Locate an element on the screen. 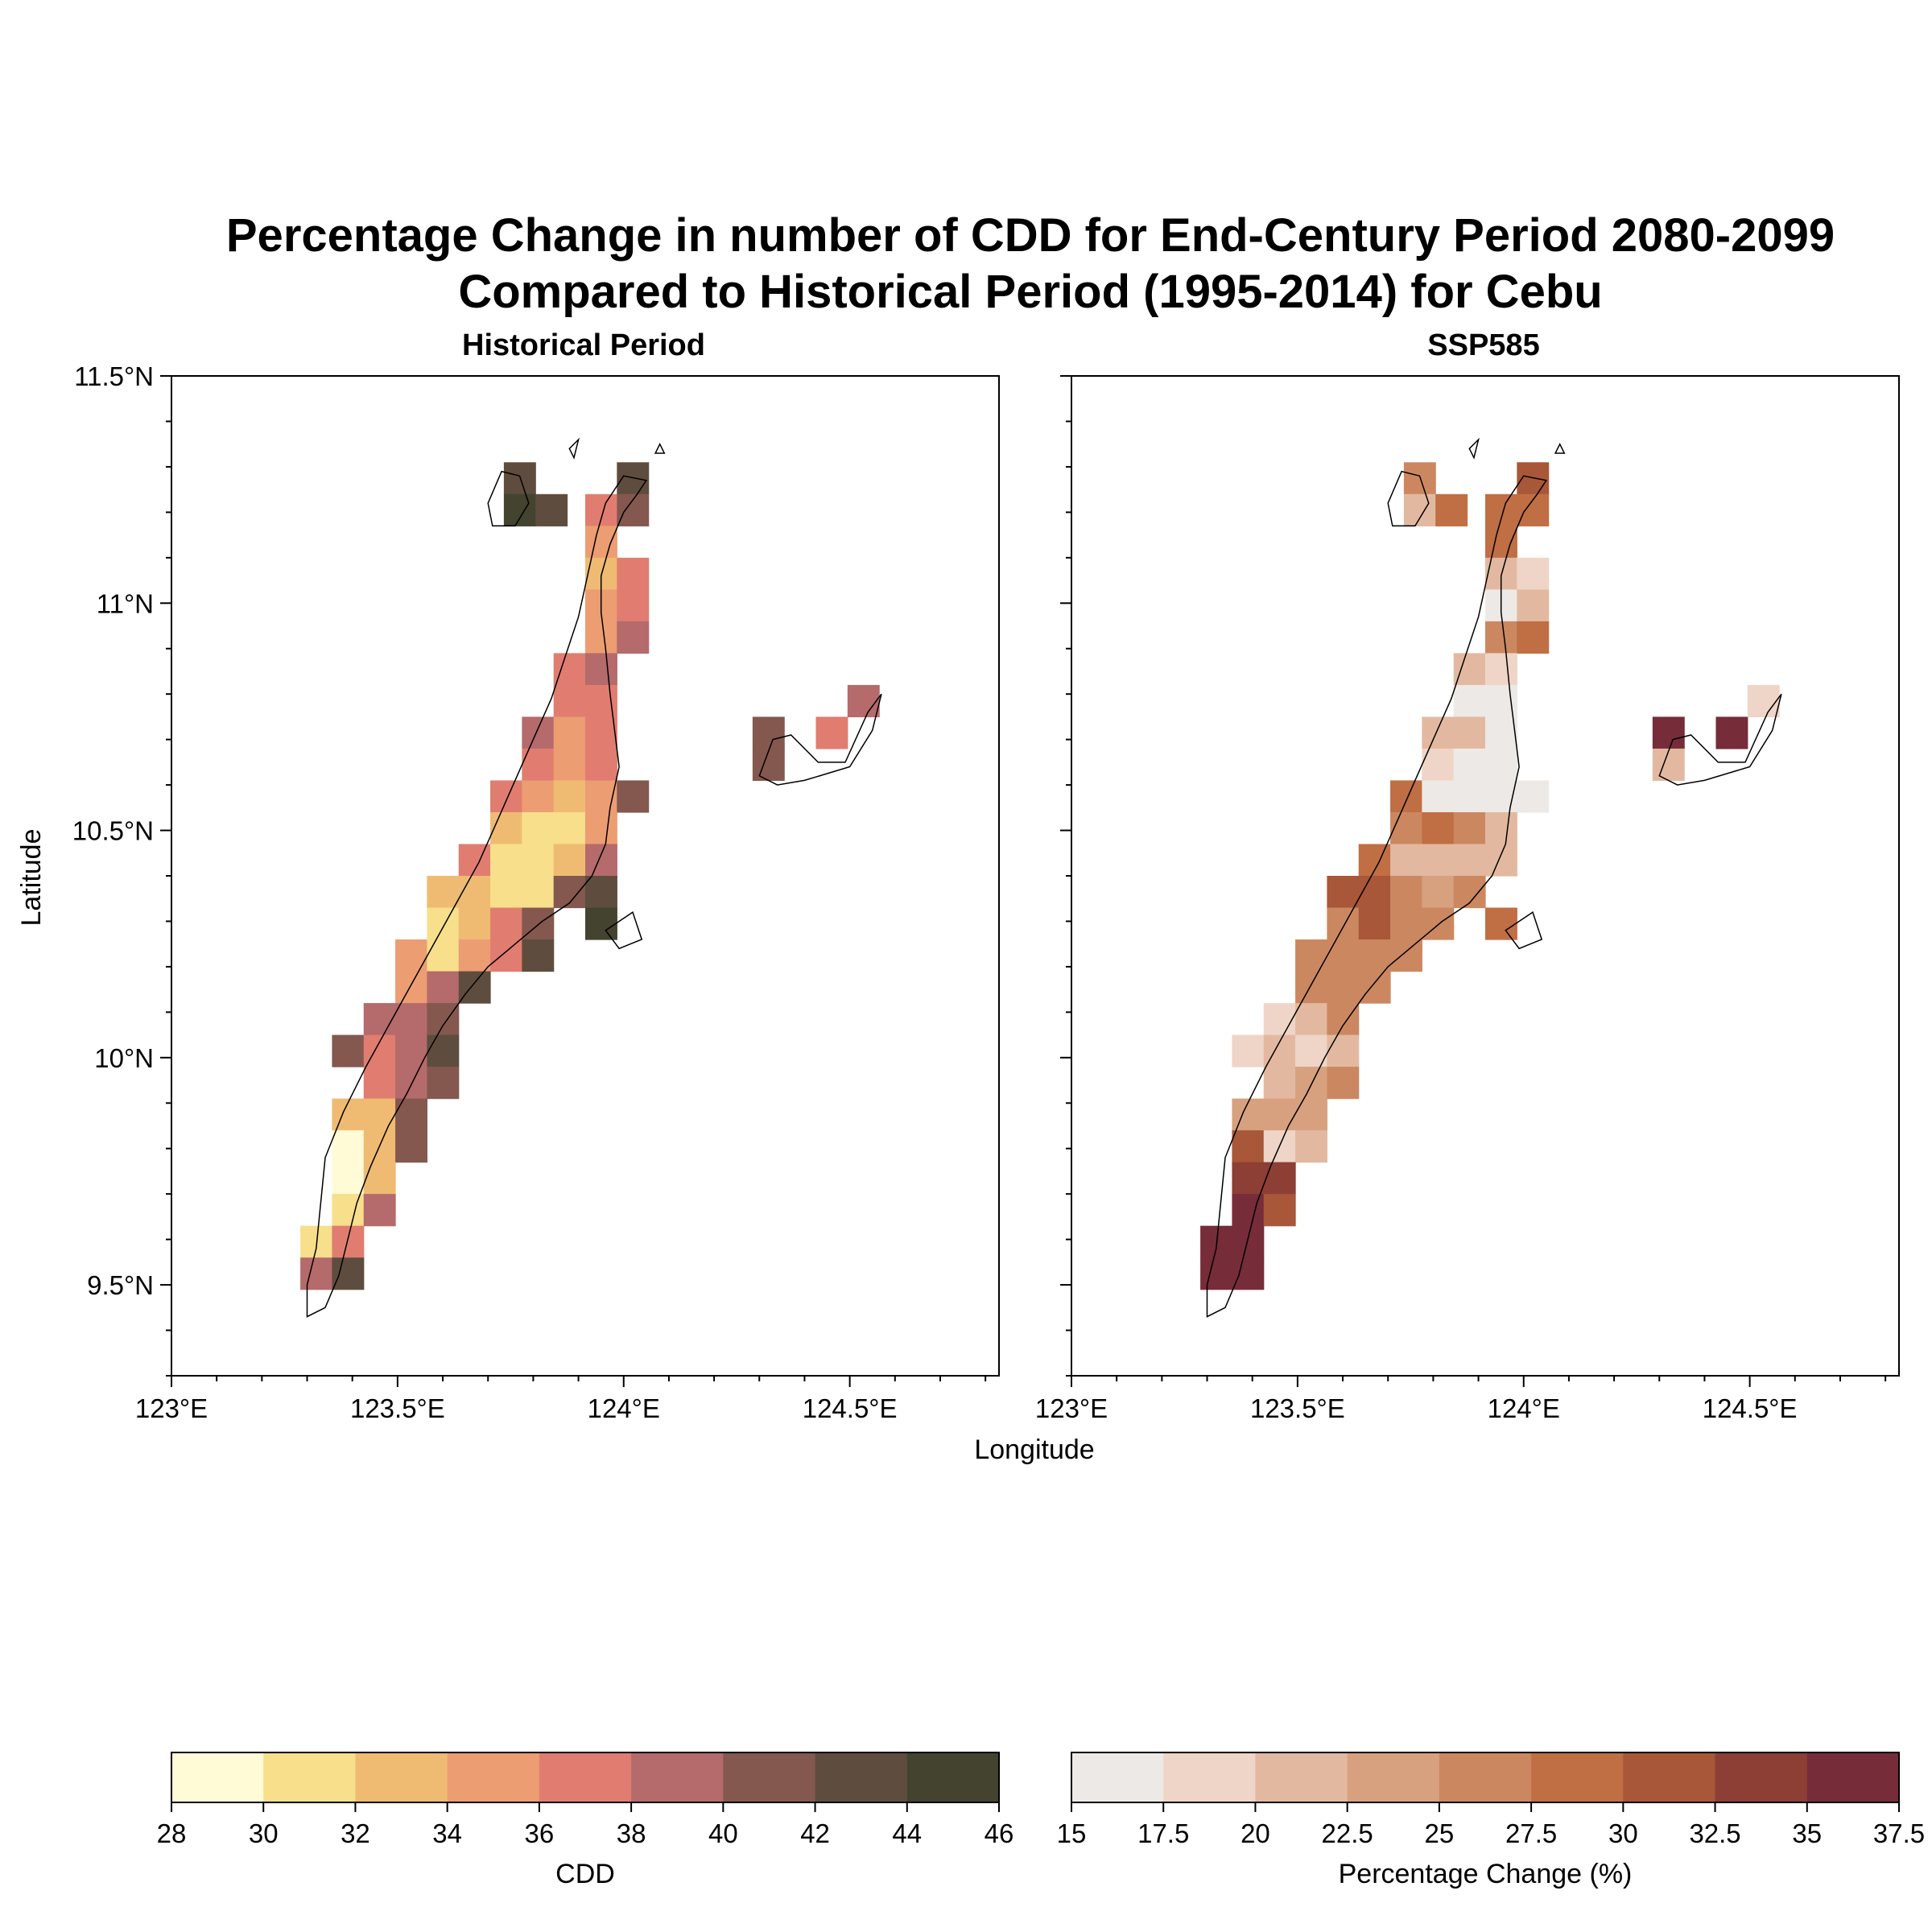  colorbar-tick-label: 17.5 is located at coordinates (1163, 1833).